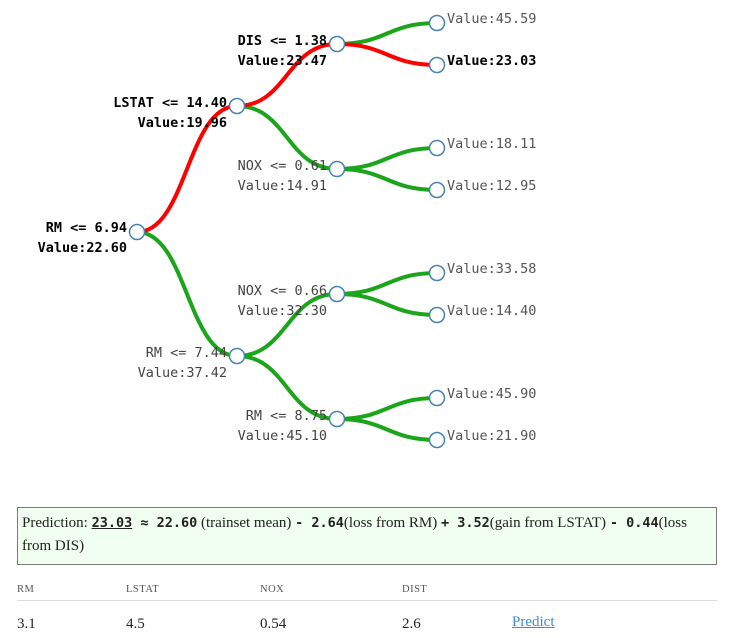  Describe the element at coordinates (387, 158) in the screenshot. I see `link-lr-leaf3` at that location.